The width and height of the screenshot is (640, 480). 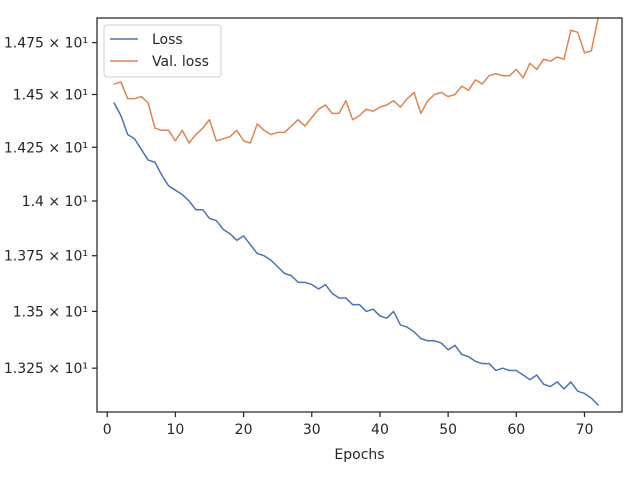 I want to click on y-tick-label: 1.475 × 10¹, so click(x=46, y=44).